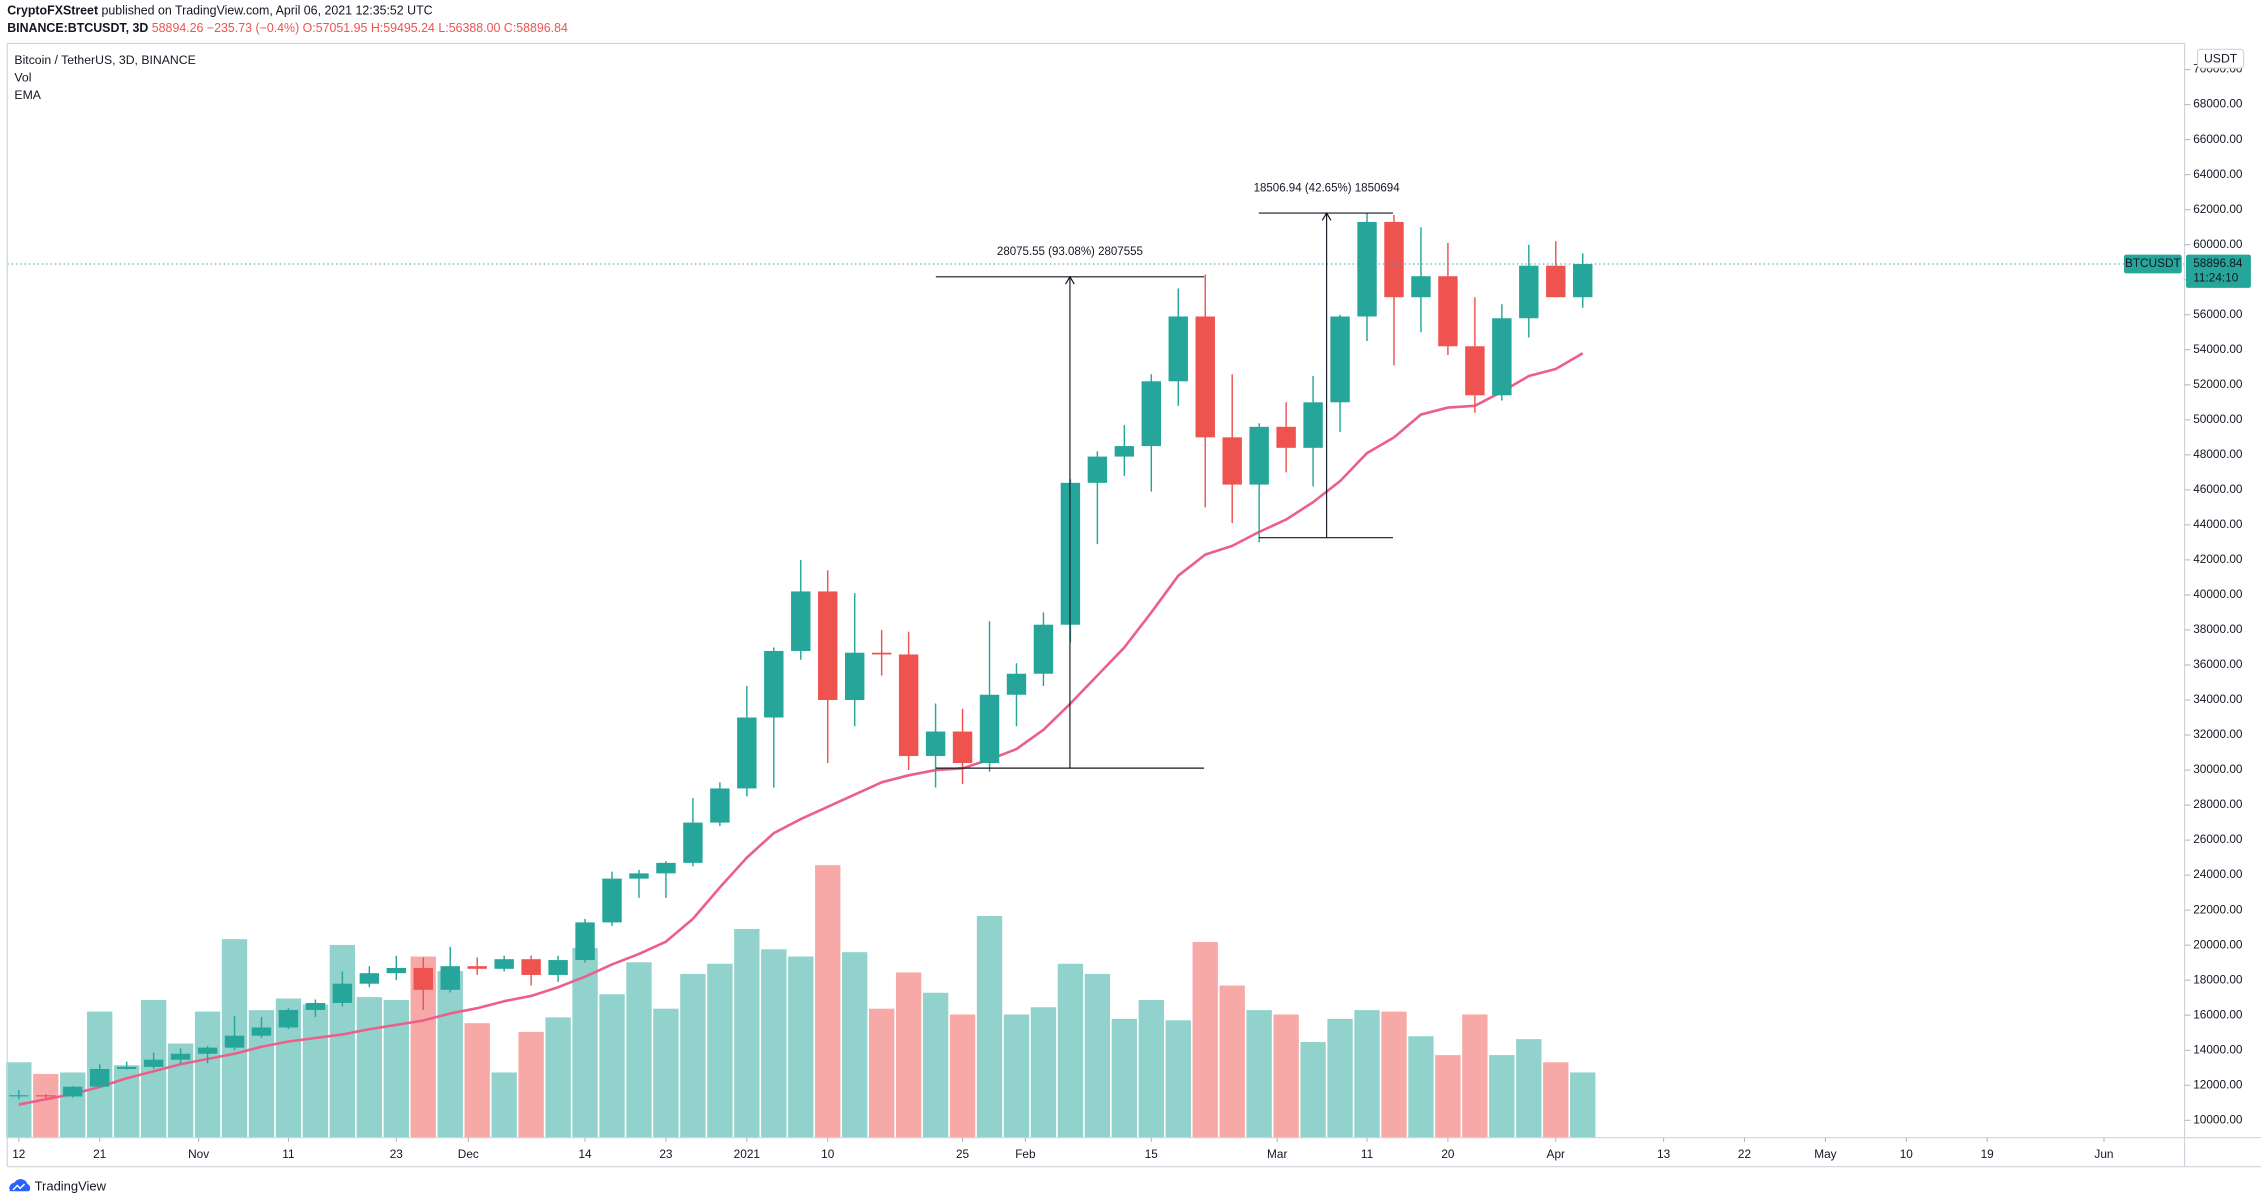 Image resolution: width=2261 pixels, height=1200 pixels. I want to click on legend-ema: EMA, so click(27, 95).